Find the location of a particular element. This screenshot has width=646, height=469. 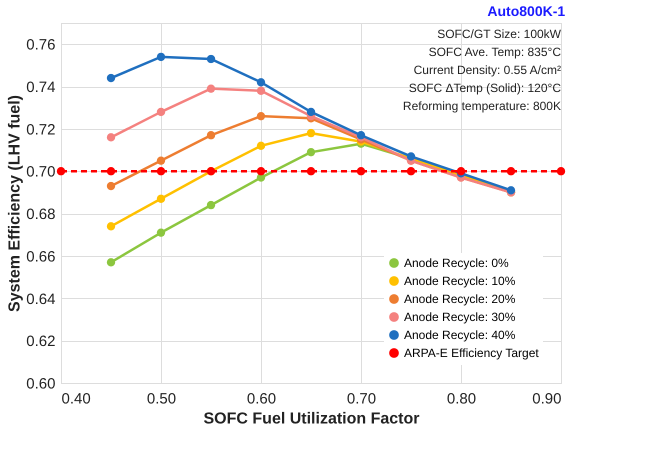

y-tick-label: 0.68 is located at coordinates (41, 215).